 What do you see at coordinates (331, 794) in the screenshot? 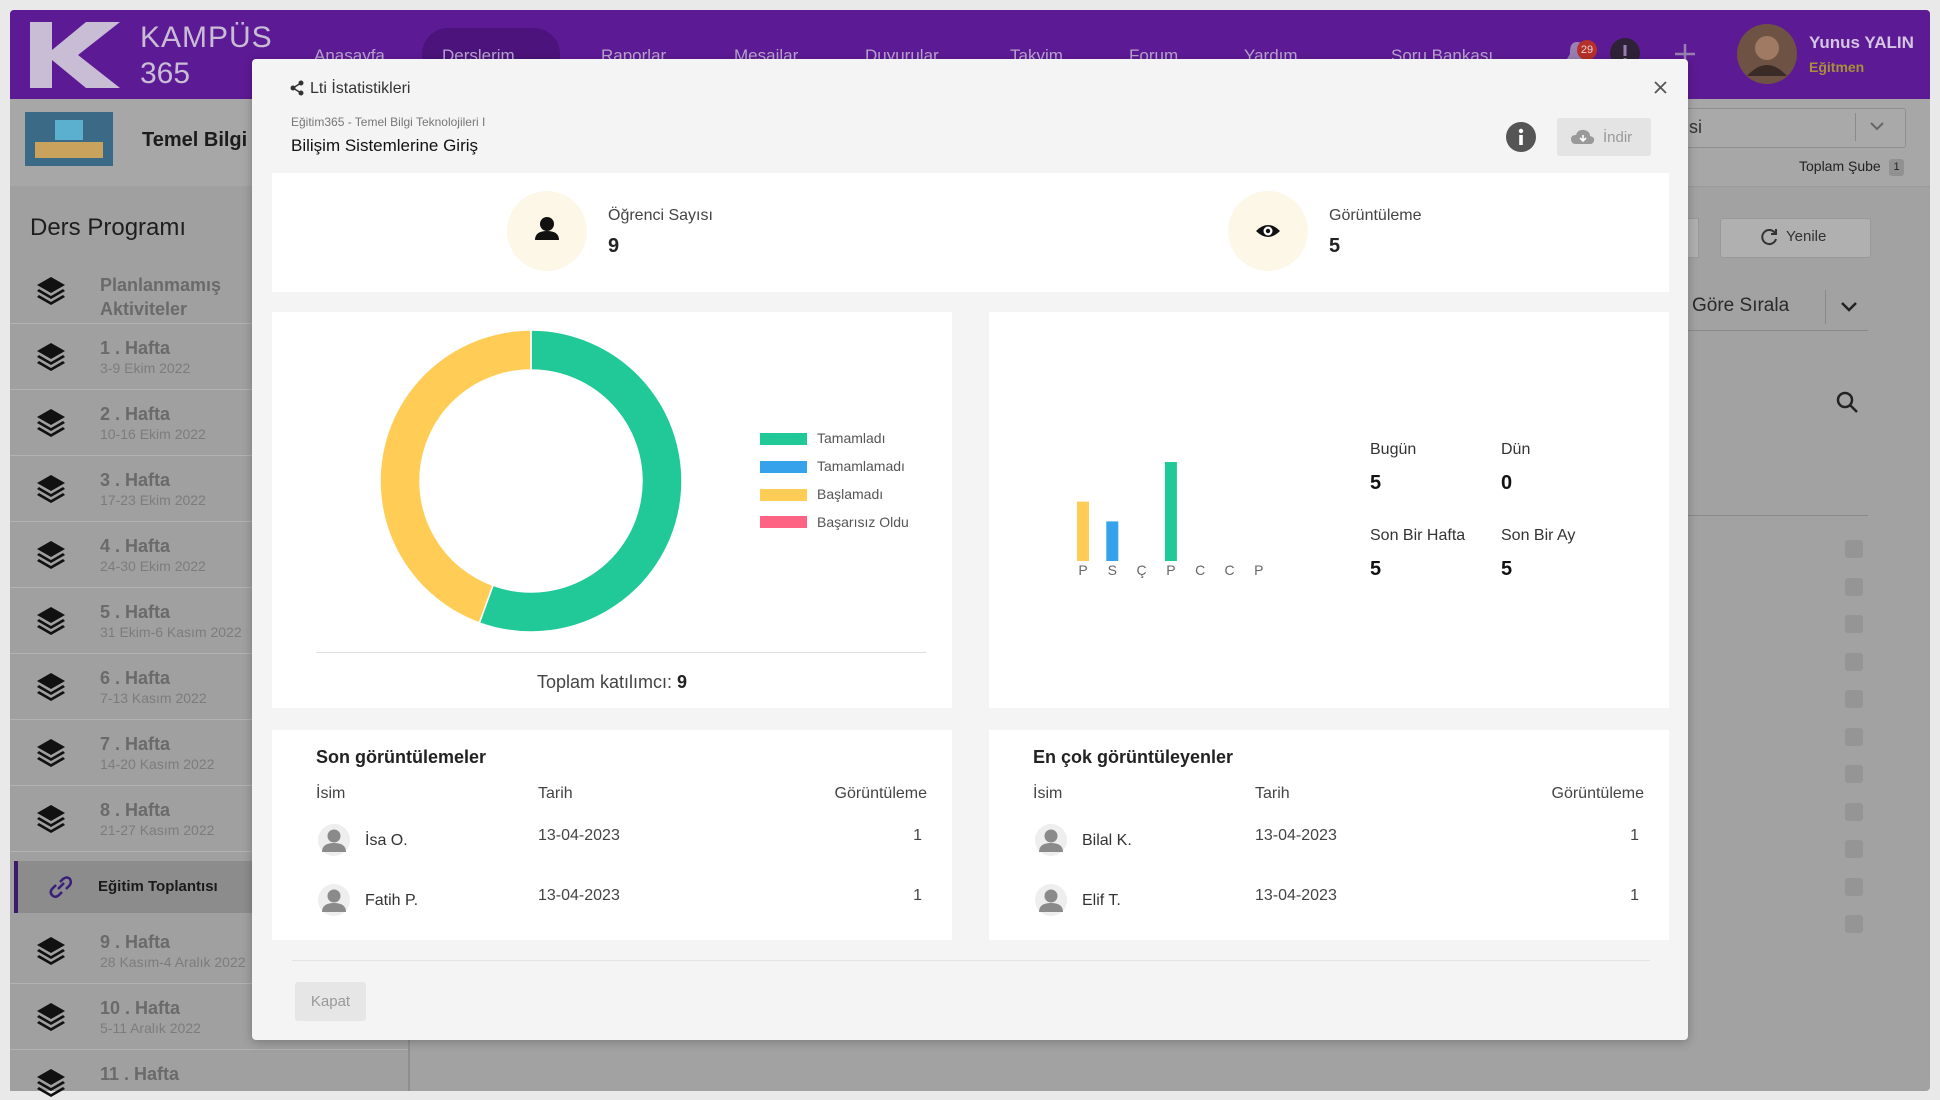
I see `column-header: İsim` at bounding box center [331, 794].